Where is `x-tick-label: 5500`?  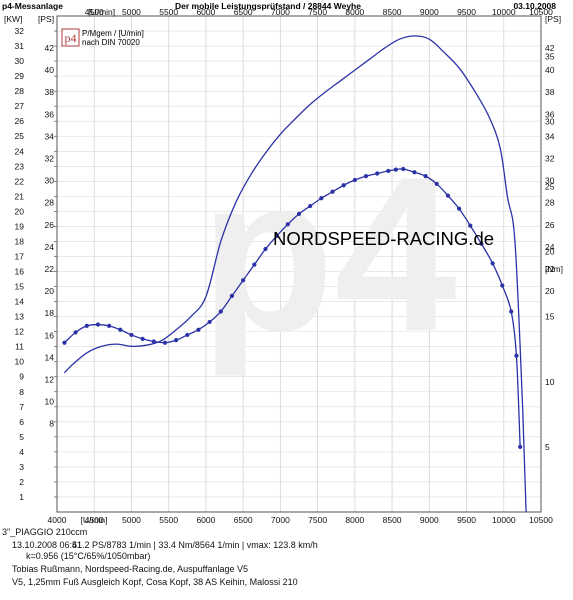
x-tick-label: 5500 is located at coordinates (168, 520).